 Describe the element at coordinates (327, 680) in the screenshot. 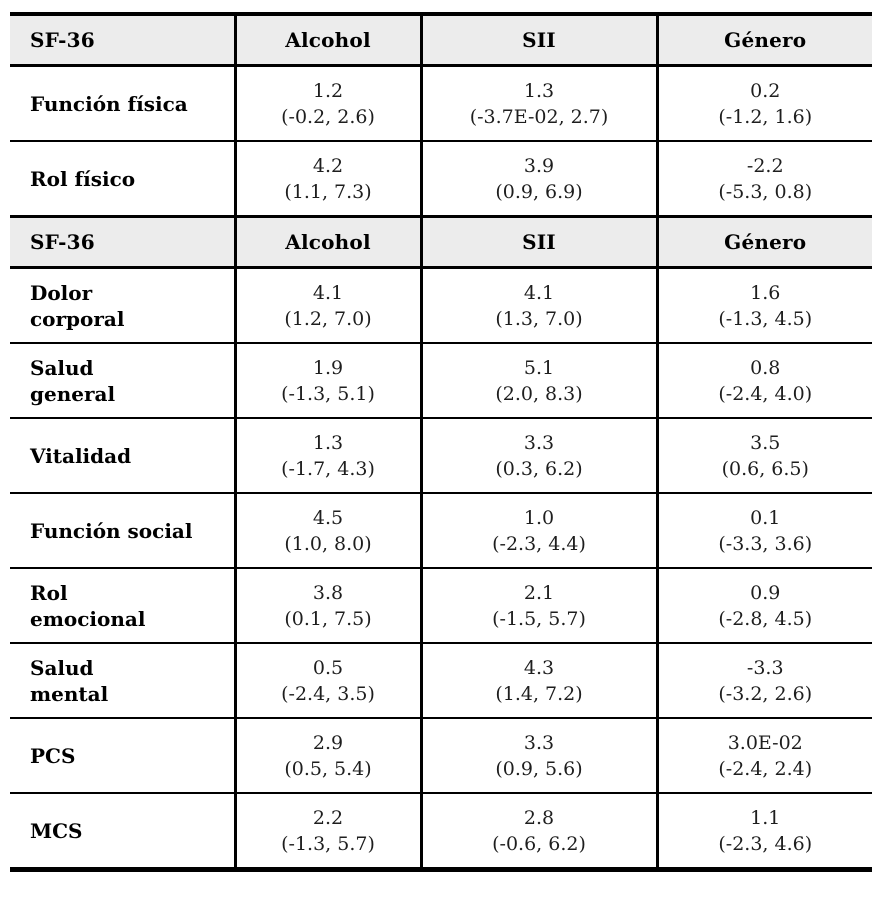

I see `cell-alcohol: 0.5 (-2.4, 3.5)` at that location.